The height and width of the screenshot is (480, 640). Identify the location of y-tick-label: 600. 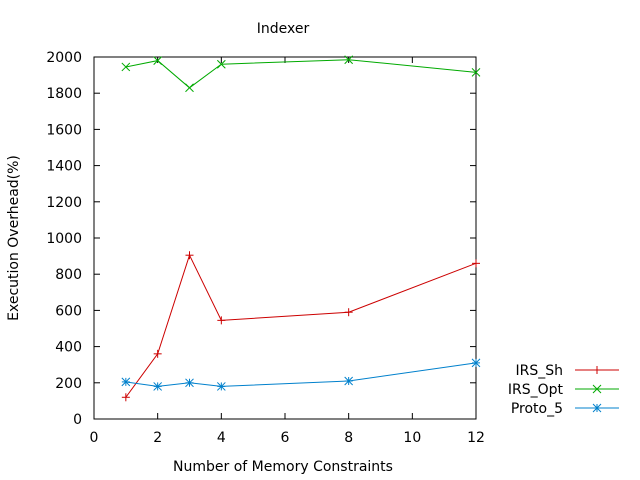
(68, 311).